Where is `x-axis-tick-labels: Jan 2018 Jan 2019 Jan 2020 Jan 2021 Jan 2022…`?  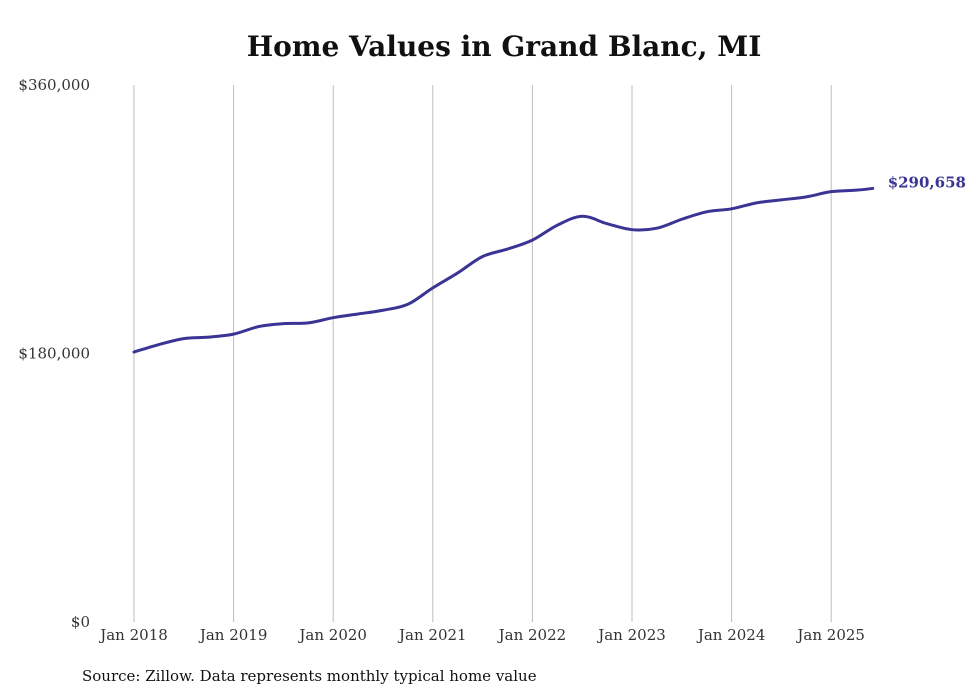
x-axis-tick-labels: Jan 2018 Jan 2019 Jan 2020 Jan 2021 Jan 2022… is located at coordinates (481, 635).